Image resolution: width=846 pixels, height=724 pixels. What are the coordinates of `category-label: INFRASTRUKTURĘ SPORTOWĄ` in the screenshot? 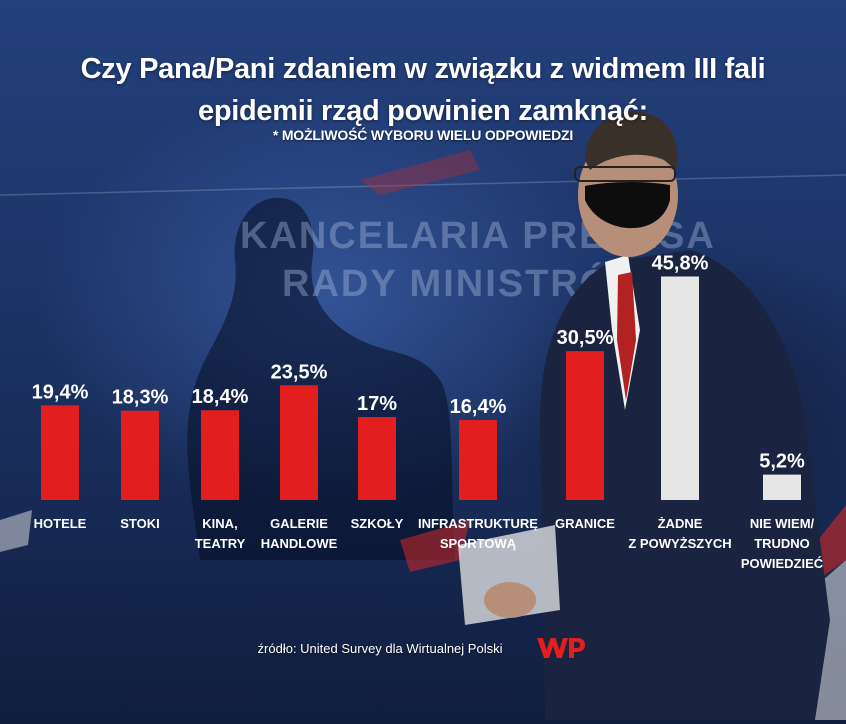 It's located at (478, 533).